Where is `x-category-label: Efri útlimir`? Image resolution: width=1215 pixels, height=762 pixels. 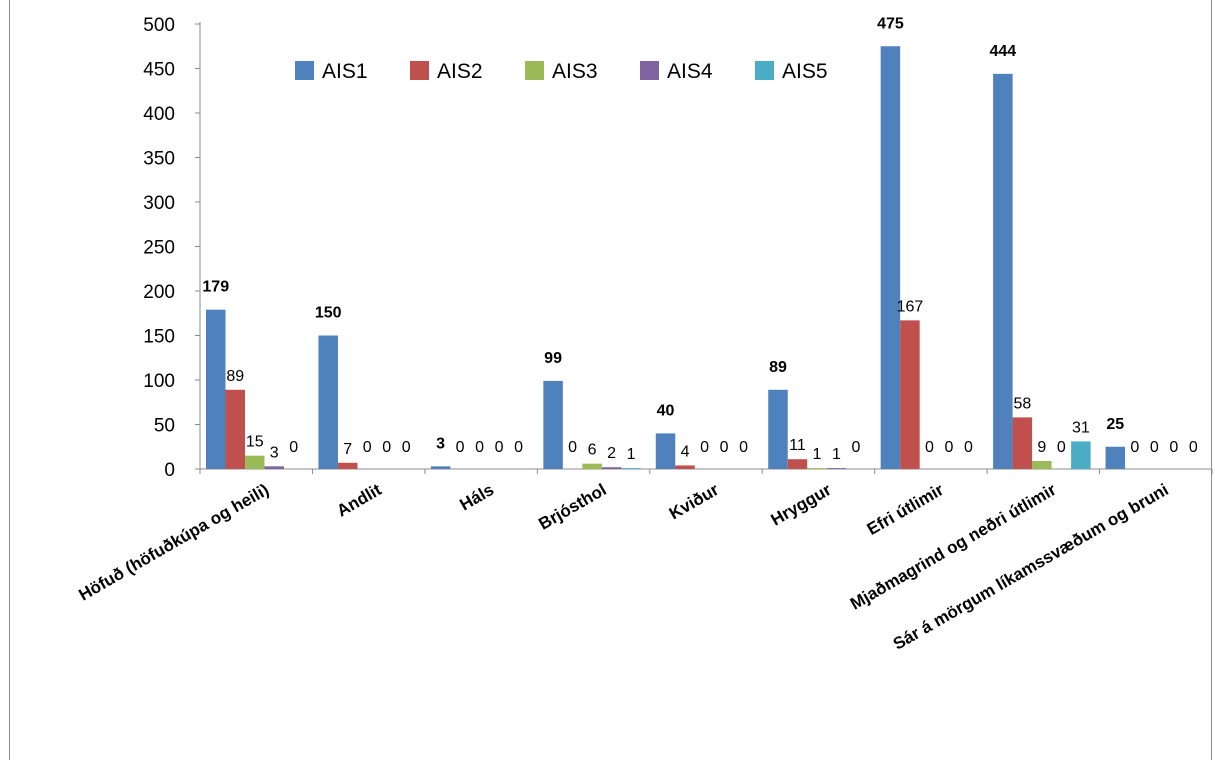
x-category-label: Efri útlimir is located at coordinates (905, 509).